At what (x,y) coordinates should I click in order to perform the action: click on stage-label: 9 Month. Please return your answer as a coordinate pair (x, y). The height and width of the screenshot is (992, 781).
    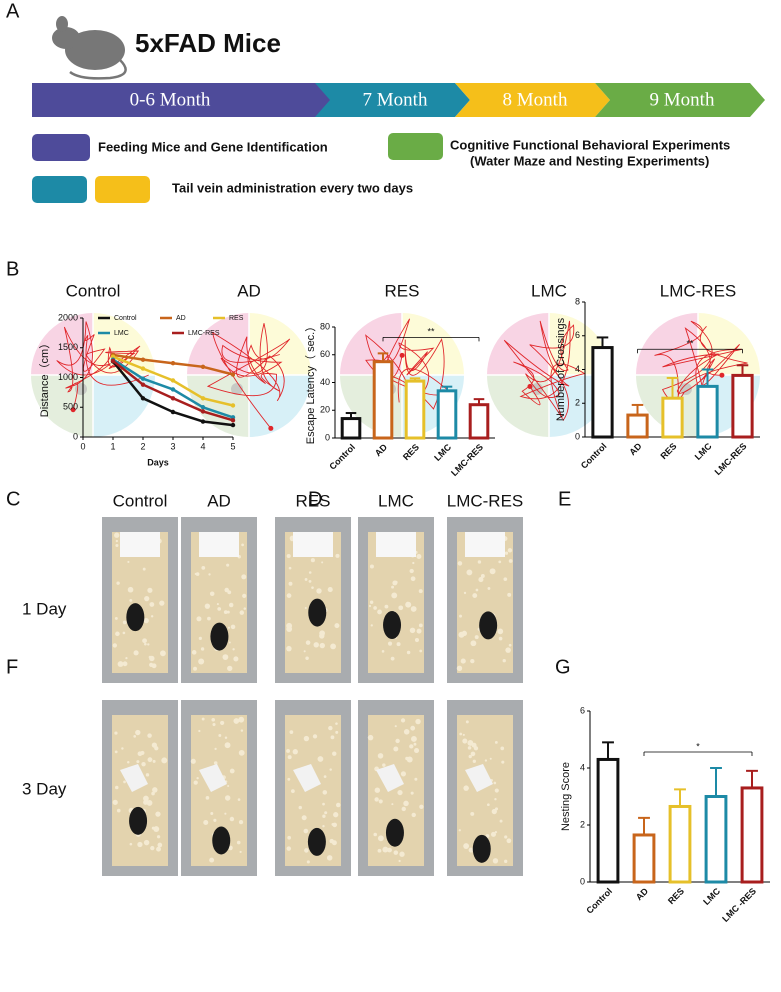
    Looking at the image, I should click on (682, 99).